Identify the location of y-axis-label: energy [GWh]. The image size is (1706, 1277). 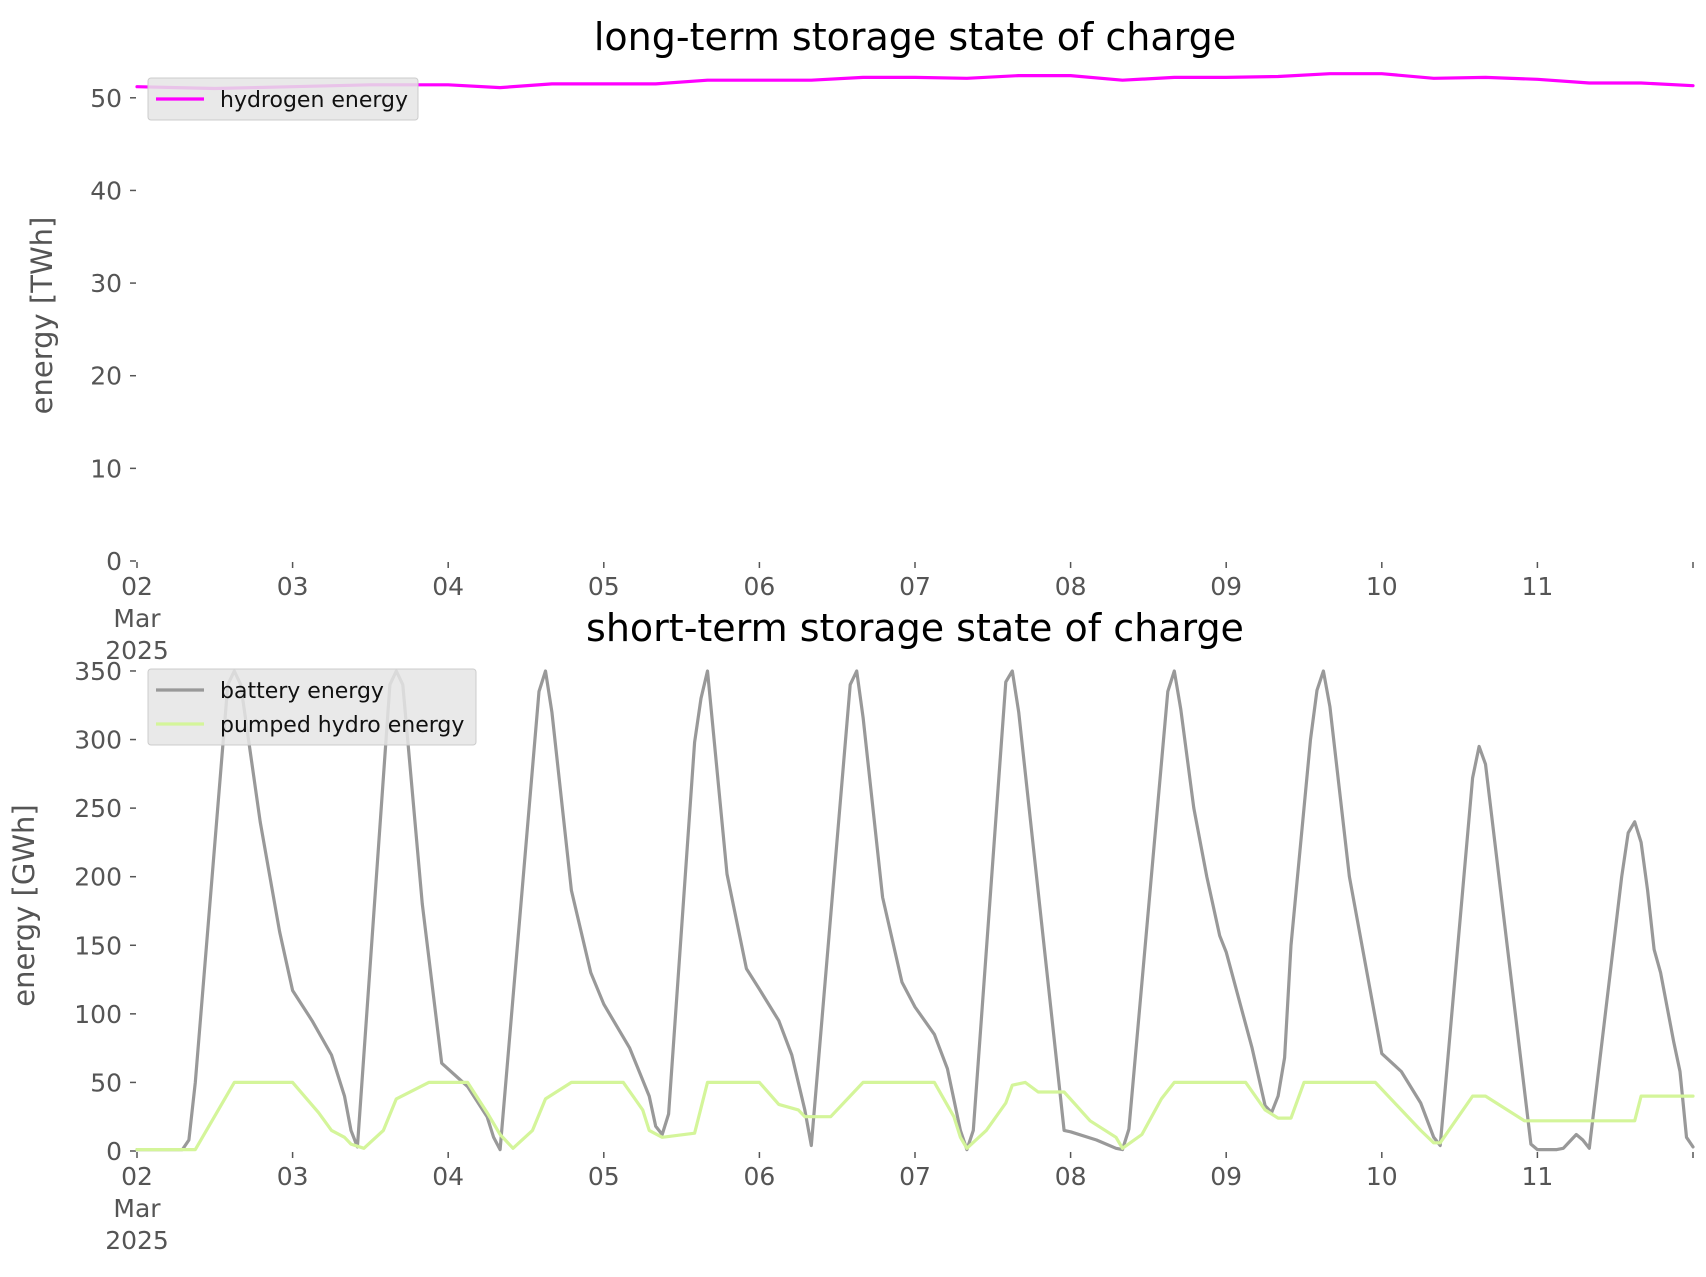
(24, 905).